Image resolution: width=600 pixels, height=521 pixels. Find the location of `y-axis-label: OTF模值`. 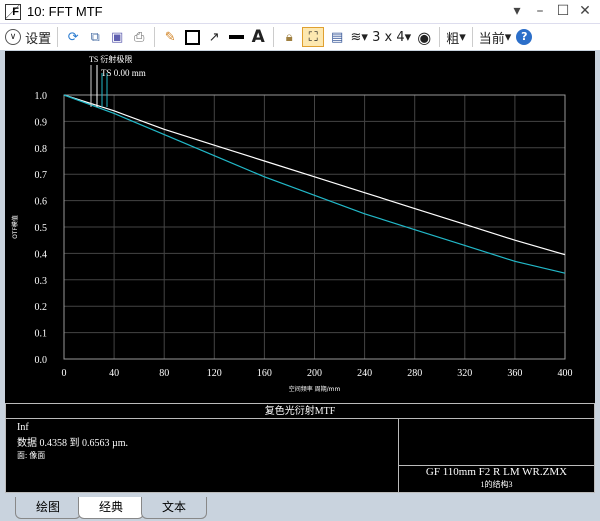

y-axis-label: OTF模值 is located at coordinates (15, 227).